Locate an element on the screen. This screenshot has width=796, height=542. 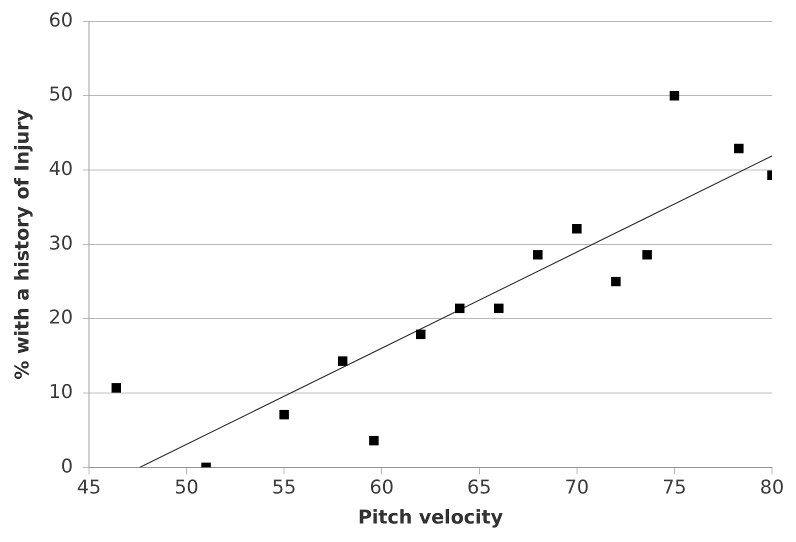
y-tick-label: 30 is located at coordinates (60, 243).